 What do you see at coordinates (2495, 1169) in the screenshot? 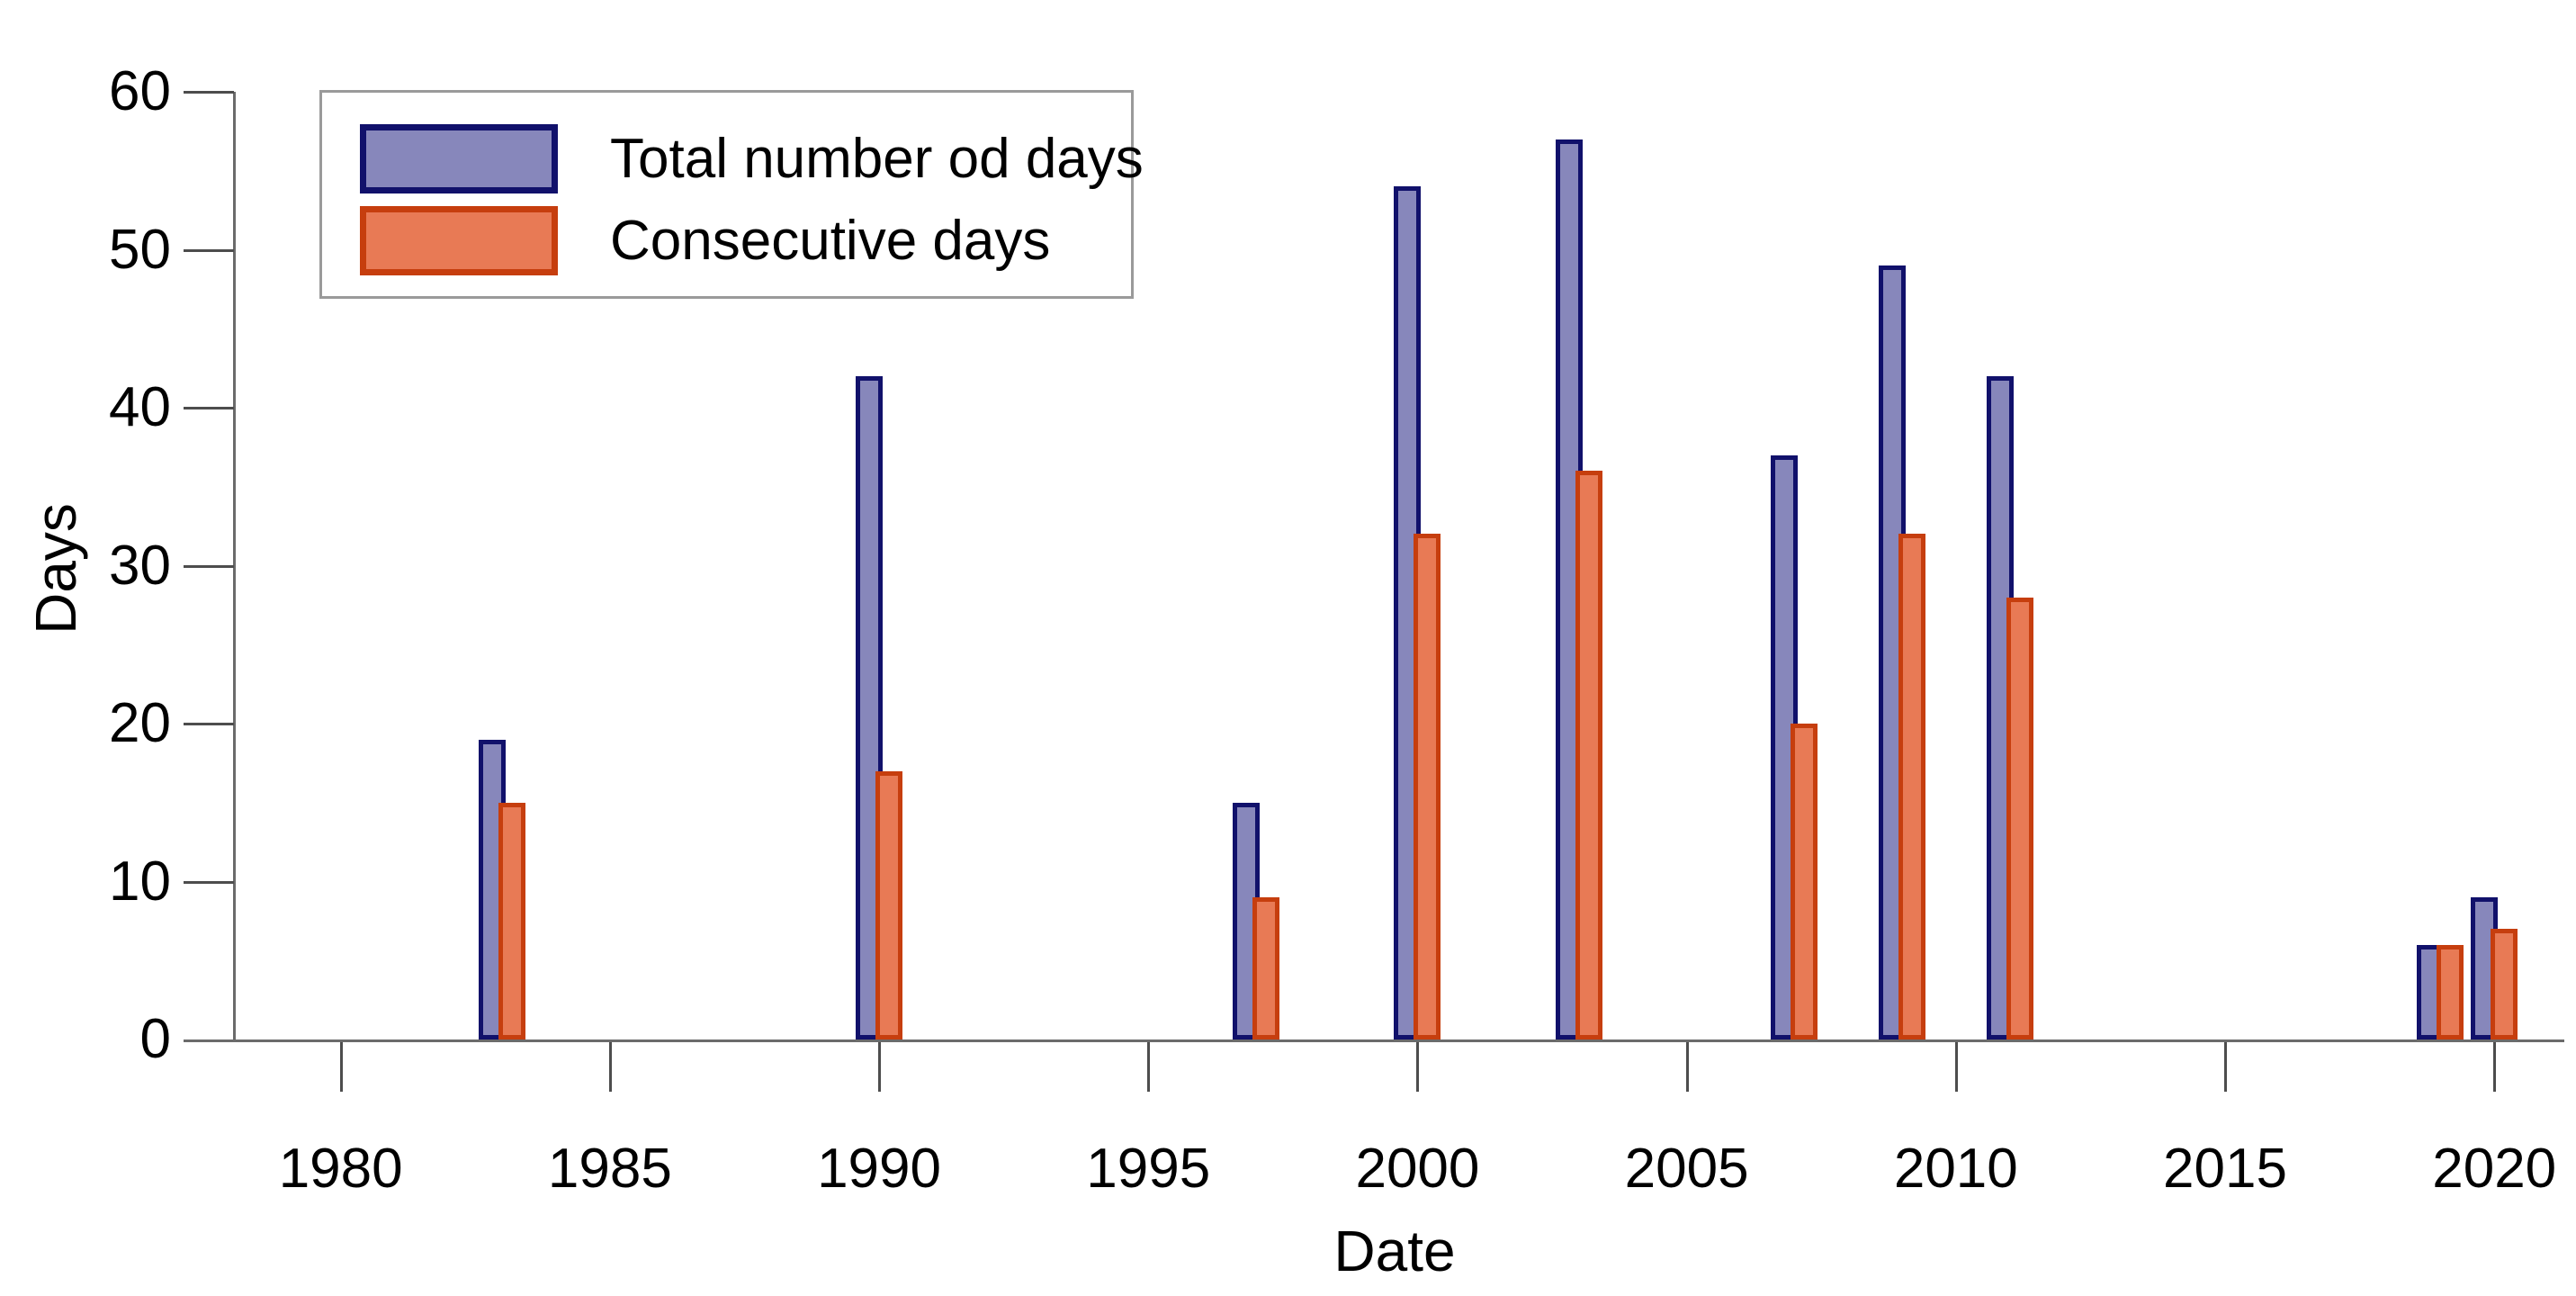
I see `x-tick-label: 2020` at bounding box center [2495, 1169].